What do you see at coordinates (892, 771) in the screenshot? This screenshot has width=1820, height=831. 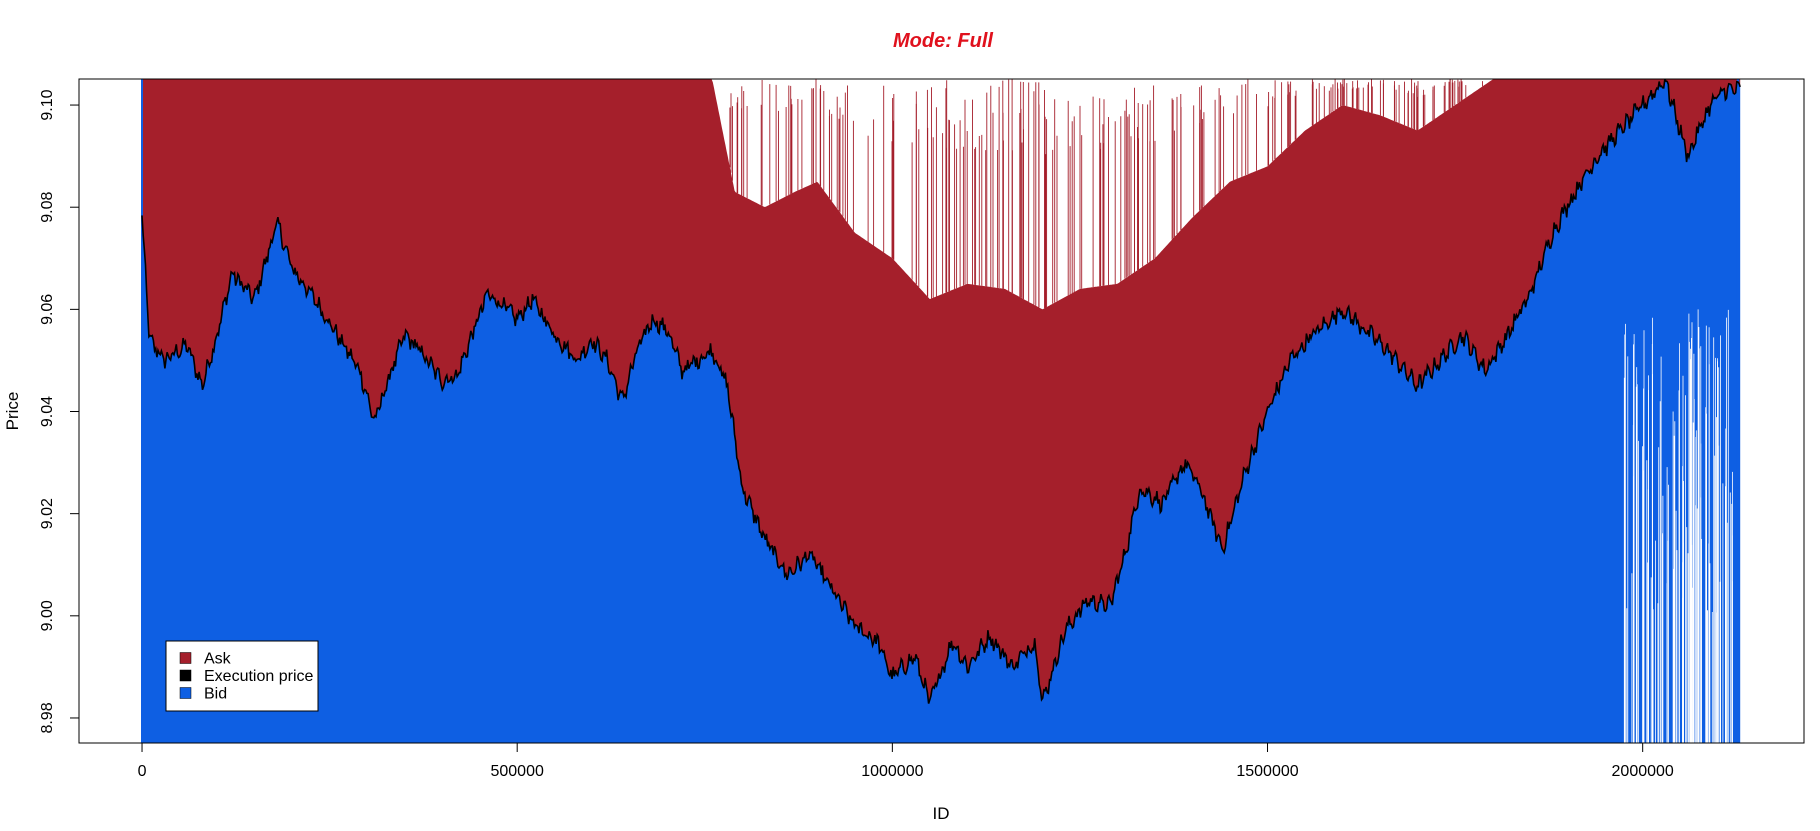 I see `x-tick-label: 1000000` at bounding box center [892, 771].